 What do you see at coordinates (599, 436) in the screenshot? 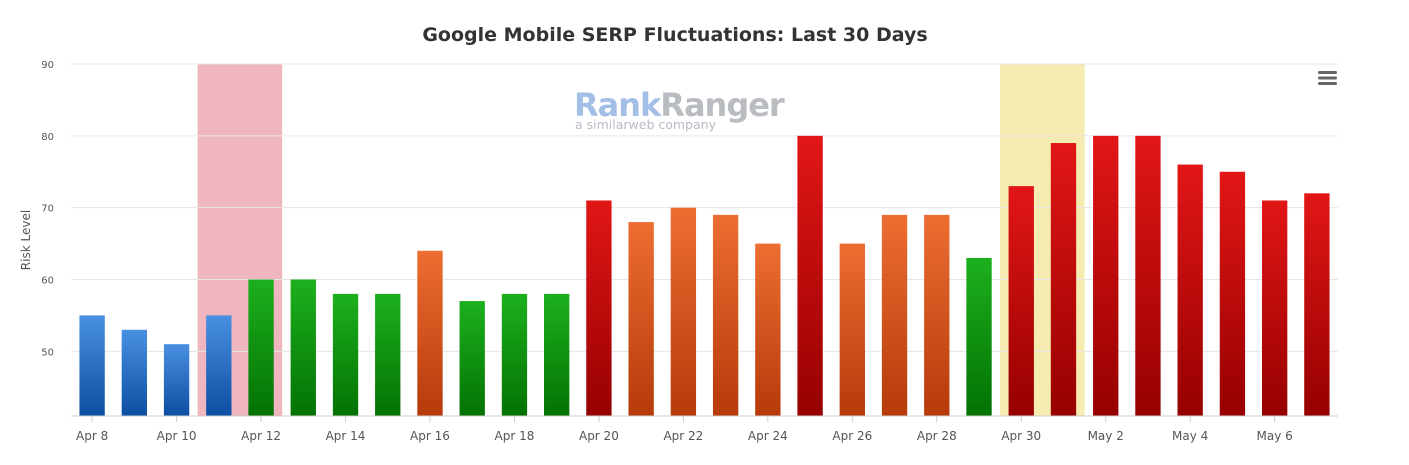
I see `x-tick-label: Apr 20` at bounding box center [599, 436].